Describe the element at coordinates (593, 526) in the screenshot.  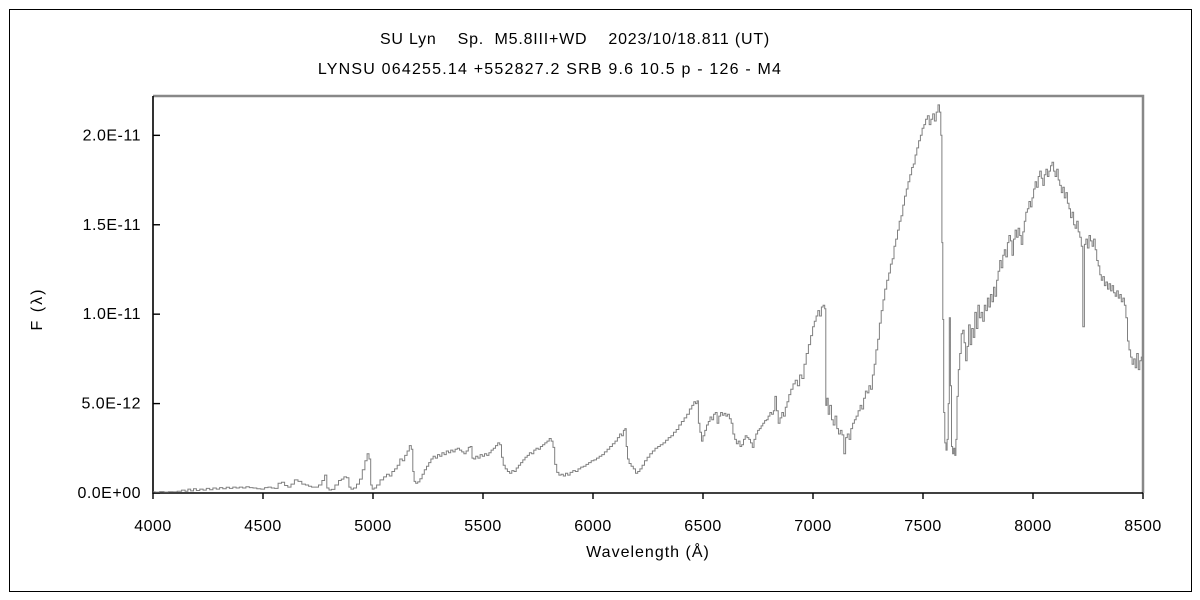
I see `x-tick-label: 6000` at that location.